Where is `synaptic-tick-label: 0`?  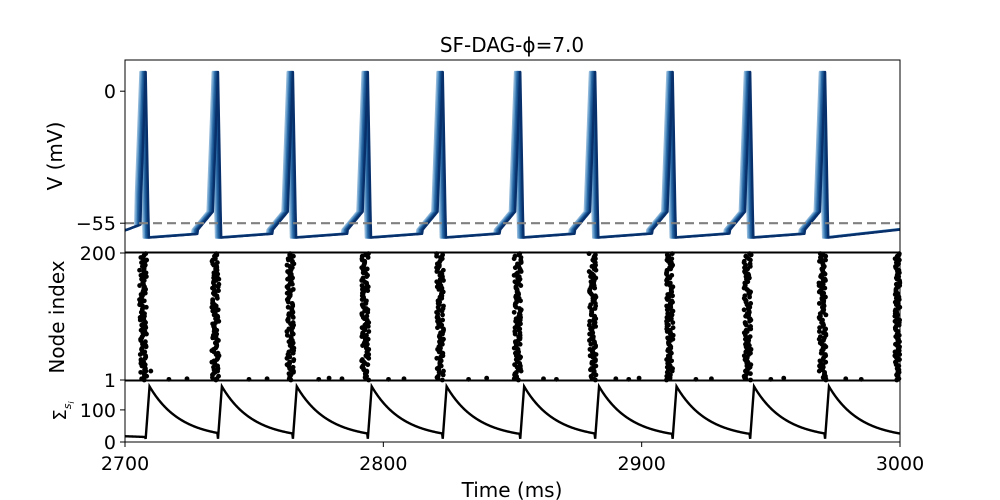 synaptic-tick-label: 0 is located at coordinates (110, 443).